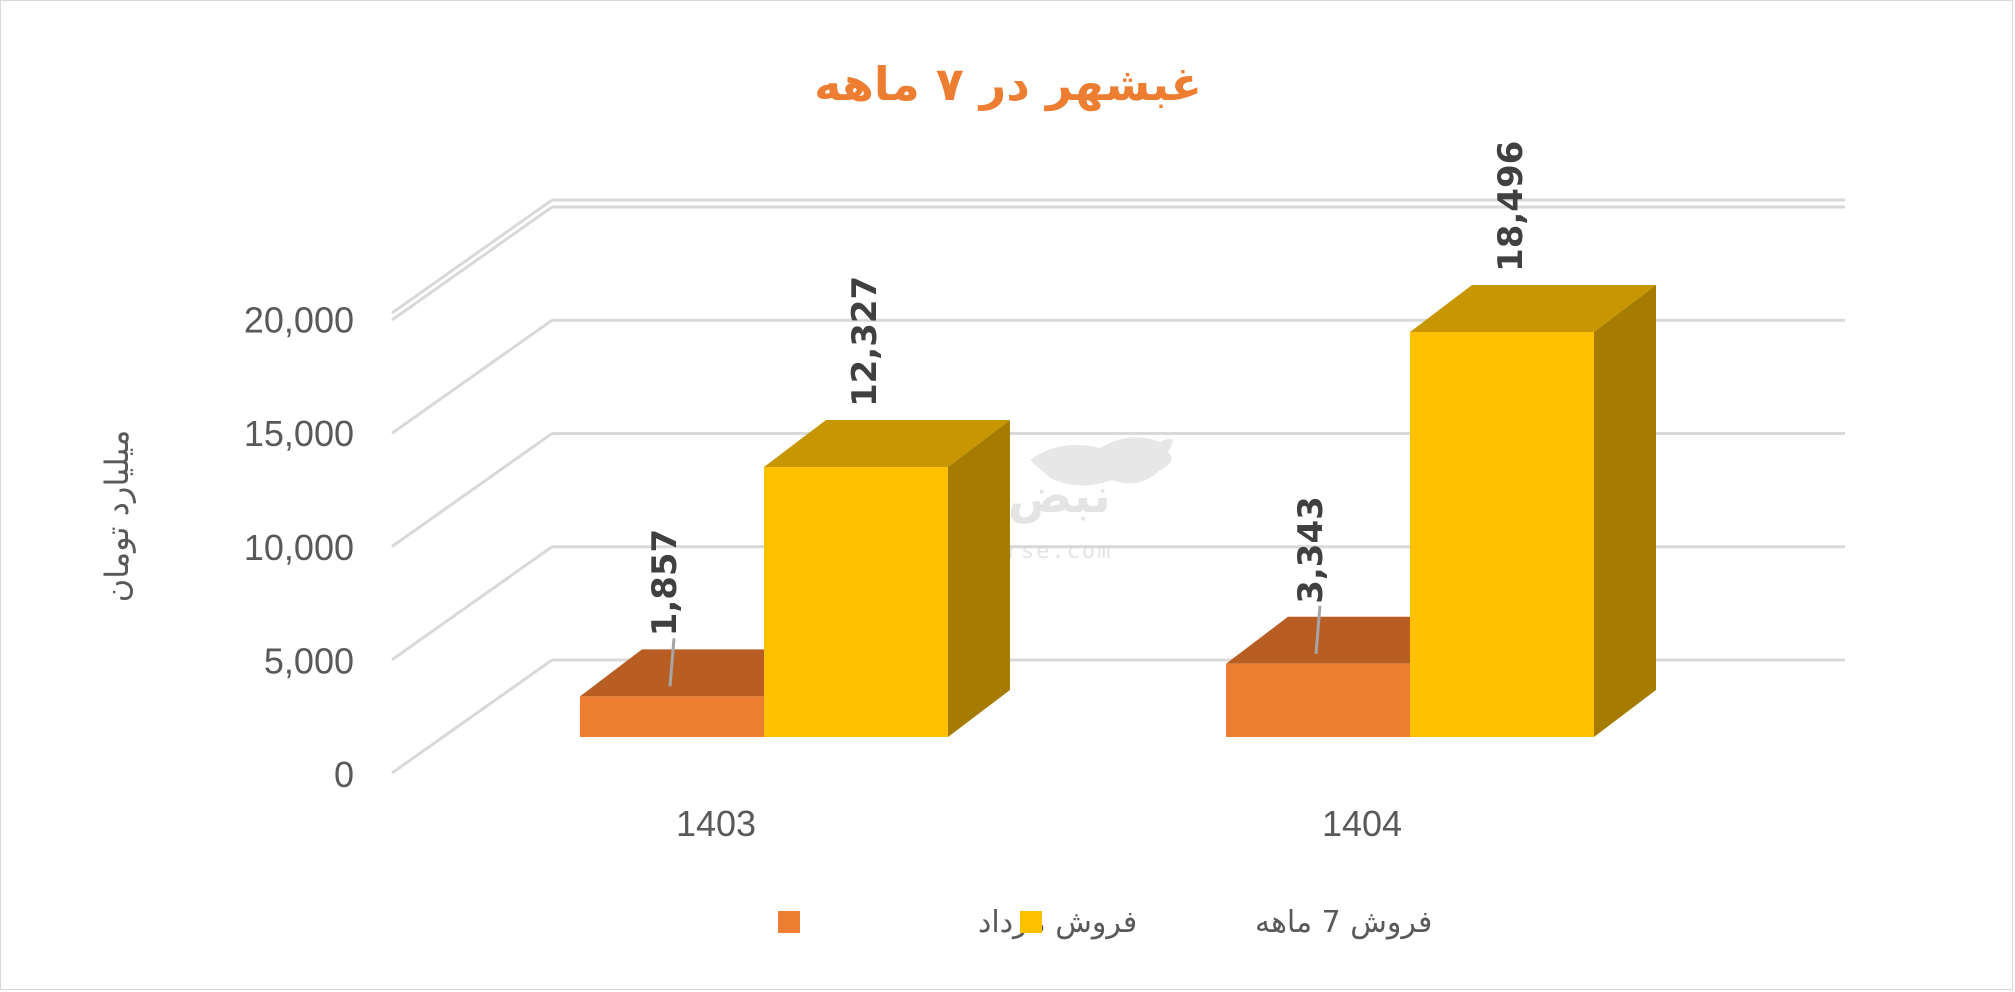 The width and height of the screenshot is (2015, 992). What do you see at coordinates (117, 516) in the screenshot?
I see `y-axis-label: میلیارد تومان` at bounding box center [117, 516].